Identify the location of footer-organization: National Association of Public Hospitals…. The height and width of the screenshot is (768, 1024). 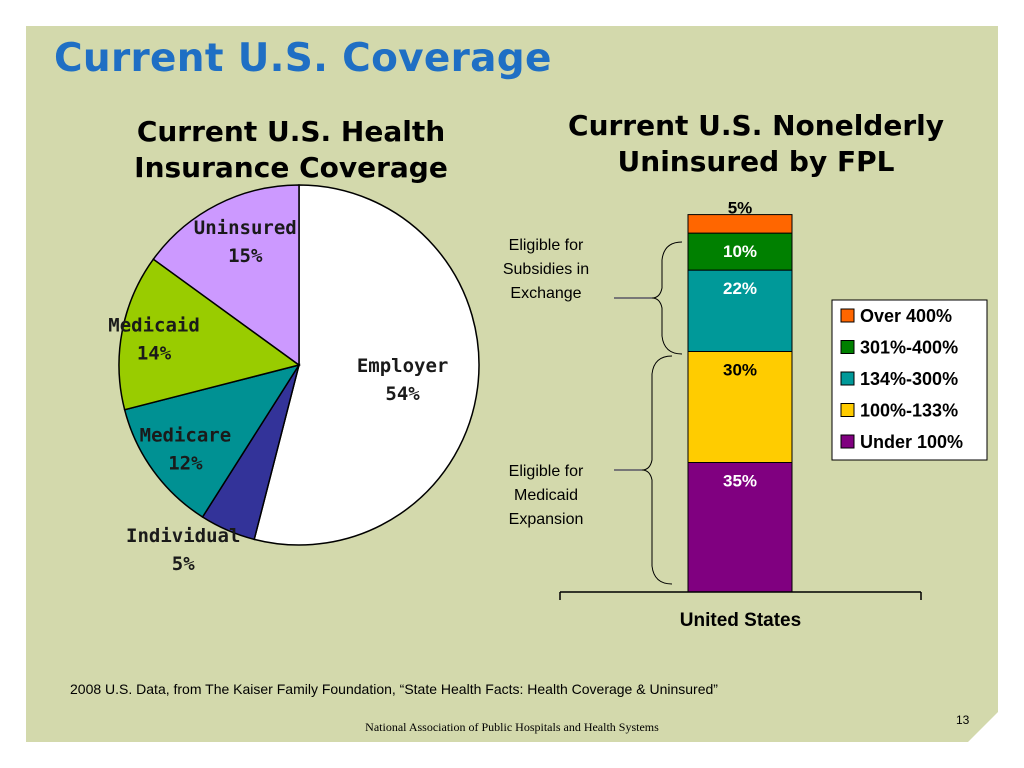
(512, 727).